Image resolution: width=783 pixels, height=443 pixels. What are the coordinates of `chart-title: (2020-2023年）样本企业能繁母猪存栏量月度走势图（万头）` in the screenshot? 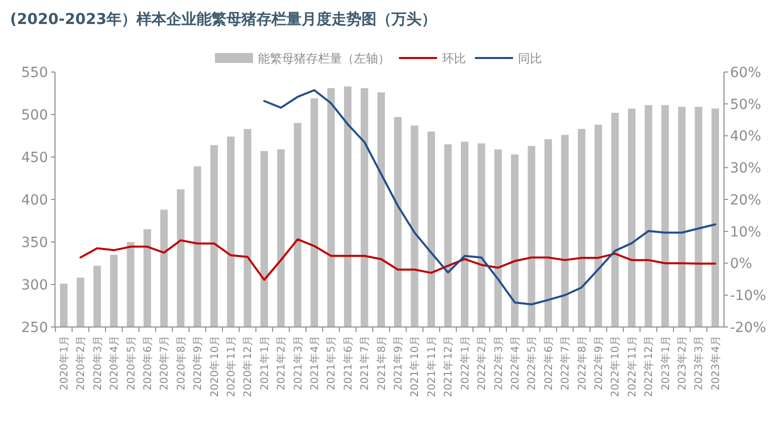 It's located at (223, 19).